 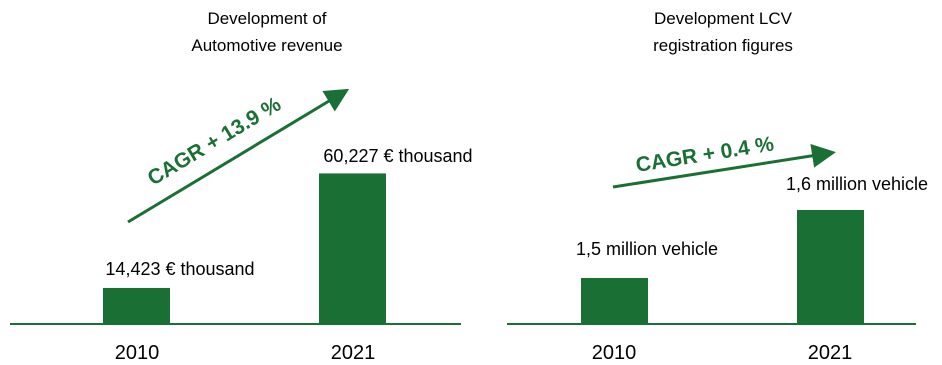 I want to click on revenue-value-label-2010: 14,423 € thousand, so click(x=179, y=269).